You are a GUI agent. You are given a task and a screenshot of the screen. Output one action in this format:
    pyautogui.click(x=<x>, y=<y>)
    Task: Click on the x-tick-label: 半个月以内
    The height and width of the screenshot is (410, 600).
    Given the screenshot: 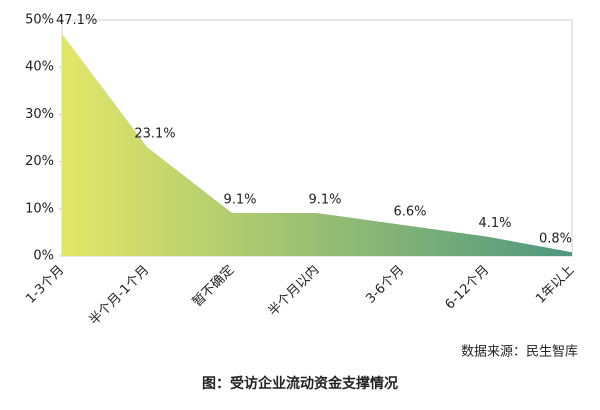 What is the action you would take?
    pyautogui.click(x=293, y=290)
    